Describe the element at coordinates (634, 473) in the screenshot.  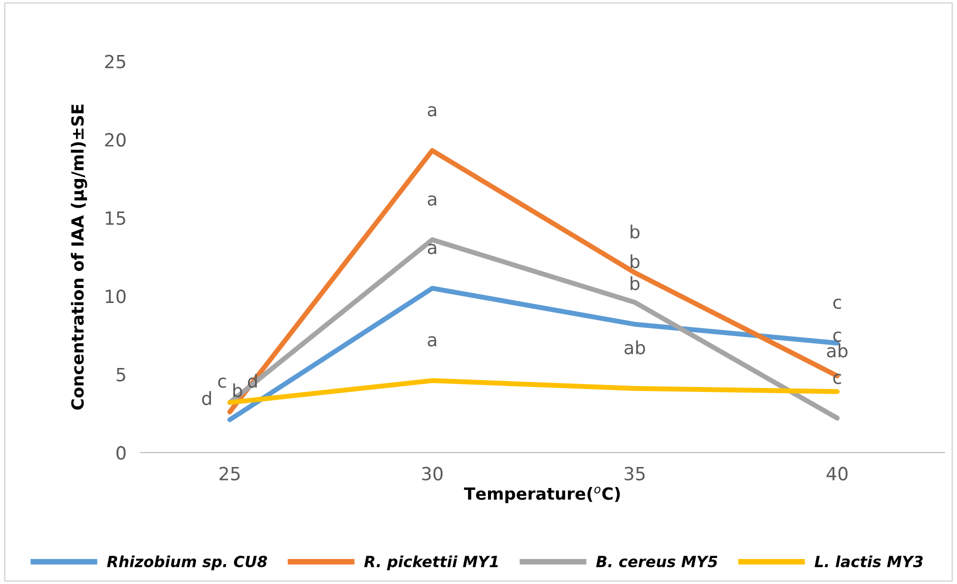
I see `x-tick-label: 35` at that location.